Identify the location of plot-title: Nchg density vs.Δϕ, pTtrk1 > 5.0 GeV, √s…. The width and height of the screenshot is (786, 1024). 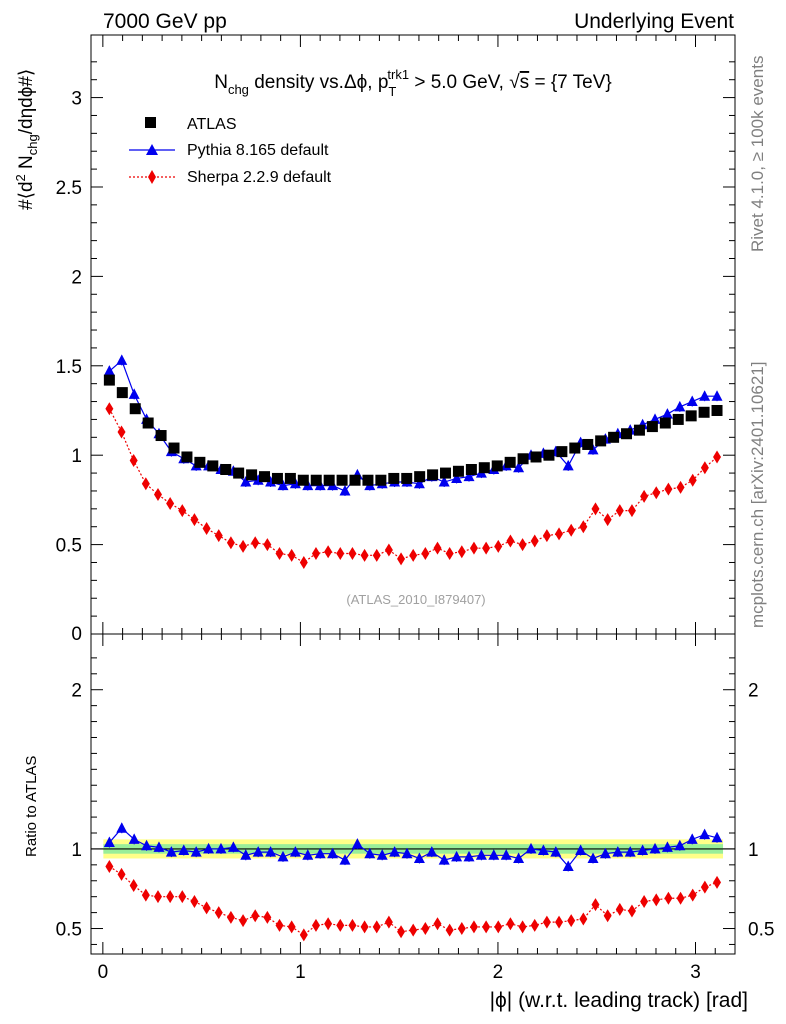
(413, 83).